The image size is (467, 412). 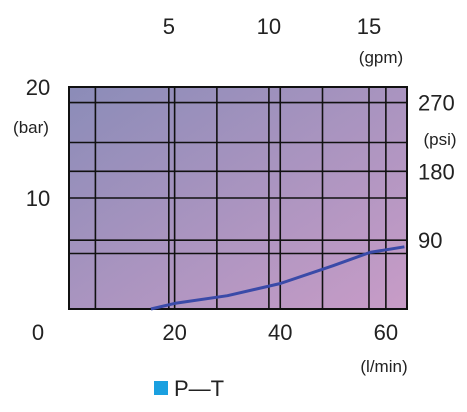 I want to click on legend-swatch-icon, so click(x=161, y=388).